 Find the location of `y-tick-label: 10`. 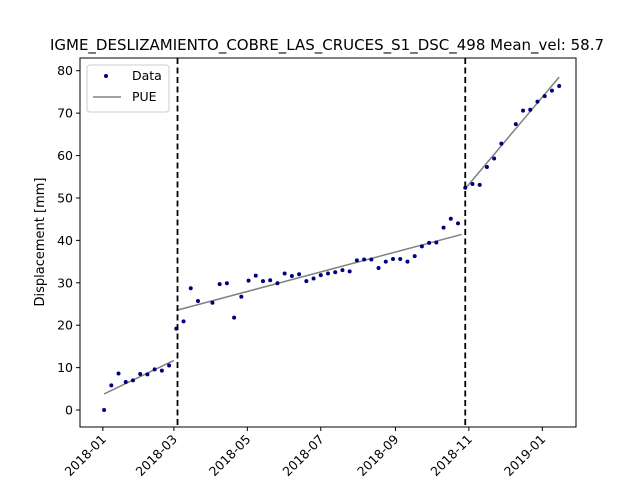

y-tick-label: 10 is located at coordinates (65, 367).